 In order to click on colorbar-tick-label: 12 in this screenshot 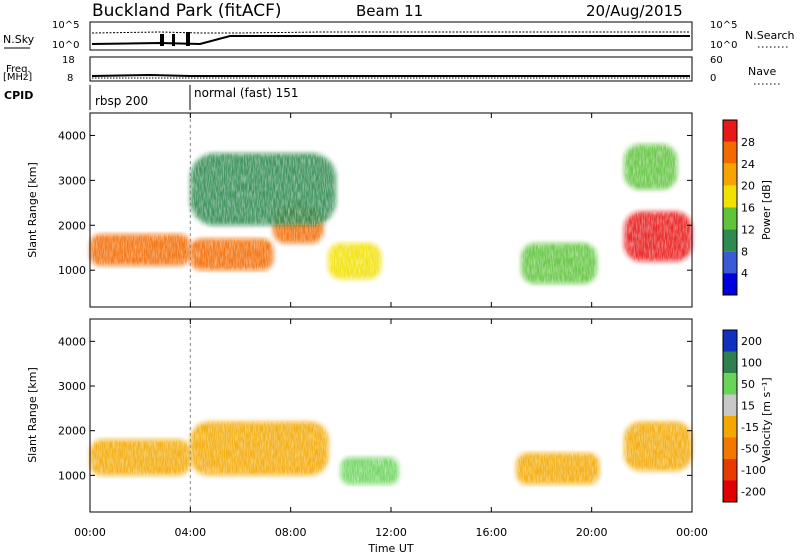, I will do `click(748, 229)`.